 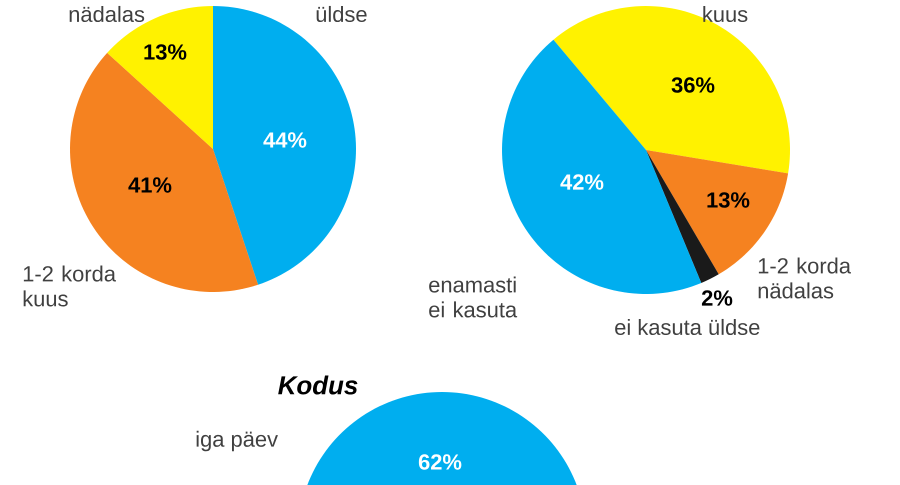 I want to click on data-label: 41%, so click(x=150, y=185).